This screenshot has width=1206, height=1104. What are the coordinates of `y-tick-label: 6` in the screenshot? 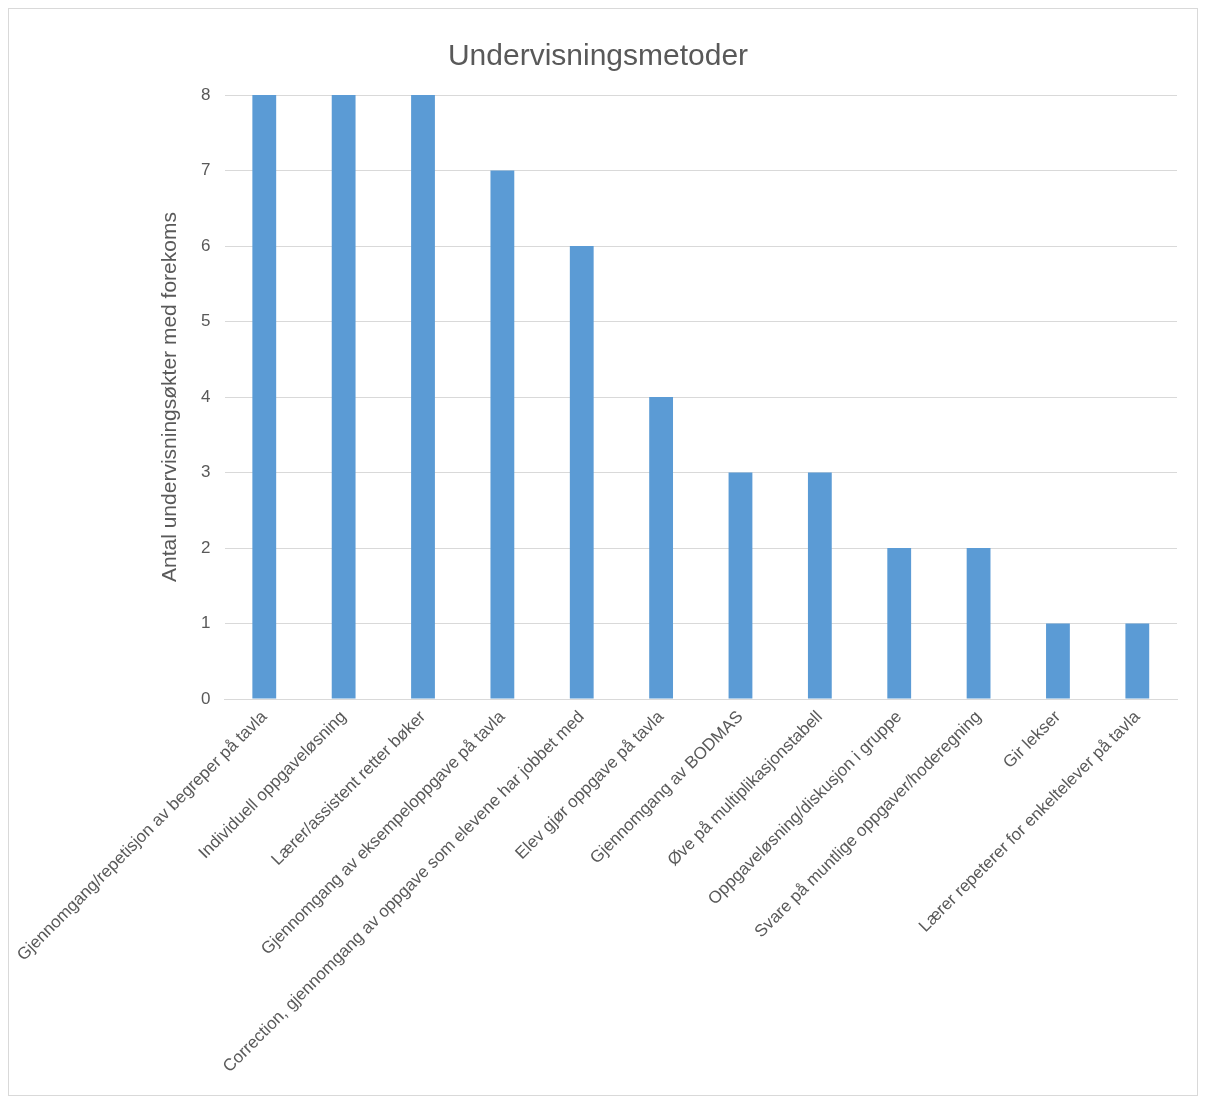 It's located at (206, 245).